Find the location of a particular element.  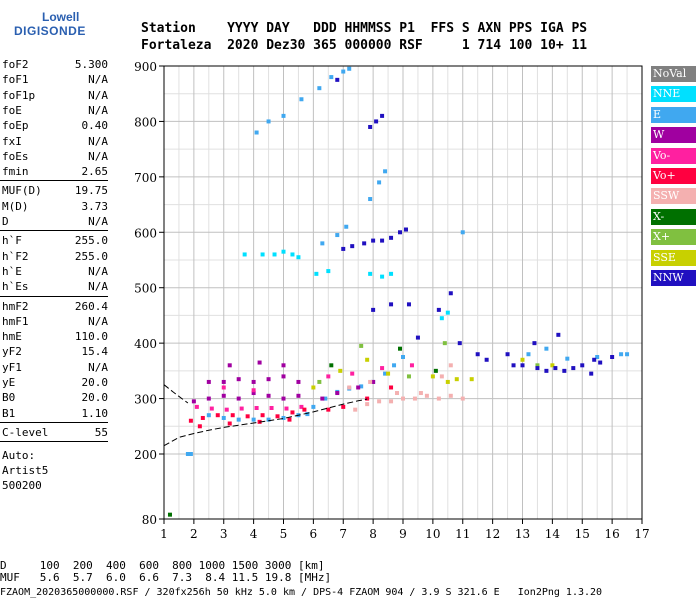

x-tick-label: 17 is located at coordinates (641, 534).